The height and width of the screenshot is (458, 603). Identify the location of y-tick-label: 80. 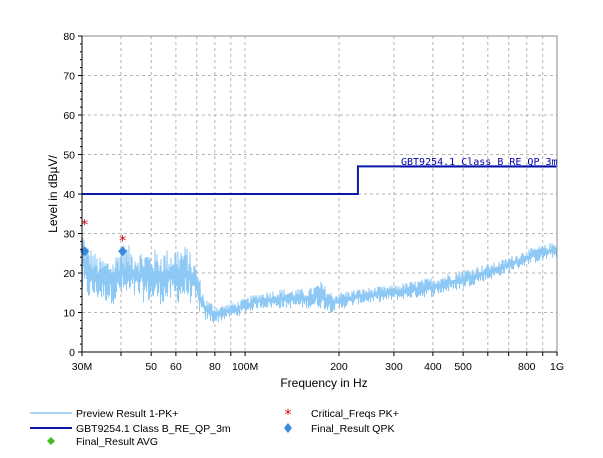
(69, 37).